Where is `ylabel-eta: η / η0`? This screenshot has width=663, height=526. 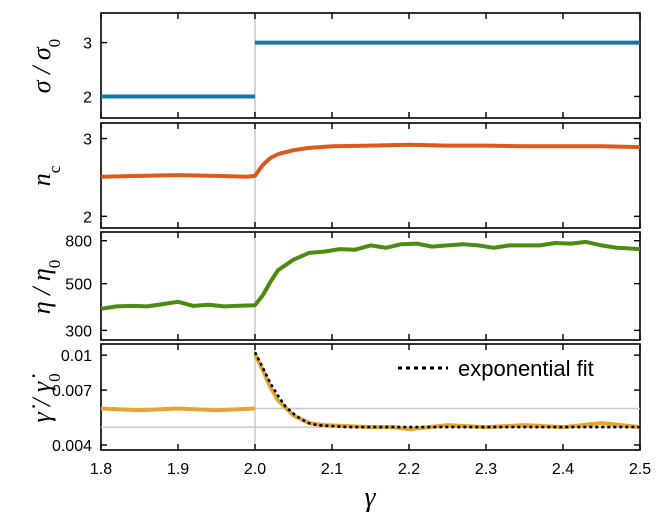
ylabel-eta: η / η0 is located at coordinates (45, 287).